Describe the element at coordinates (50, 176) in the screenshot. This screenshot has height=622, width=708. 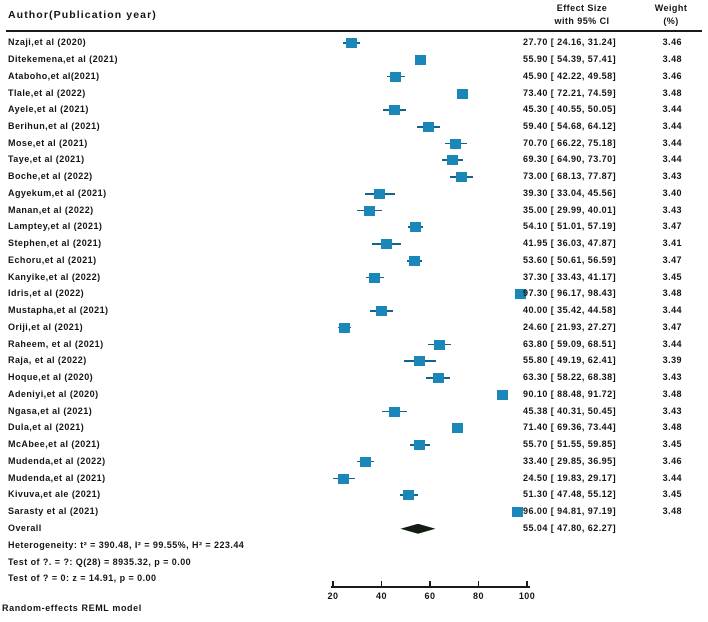
I see `study-label: Boche,et al (2022)` at that location.